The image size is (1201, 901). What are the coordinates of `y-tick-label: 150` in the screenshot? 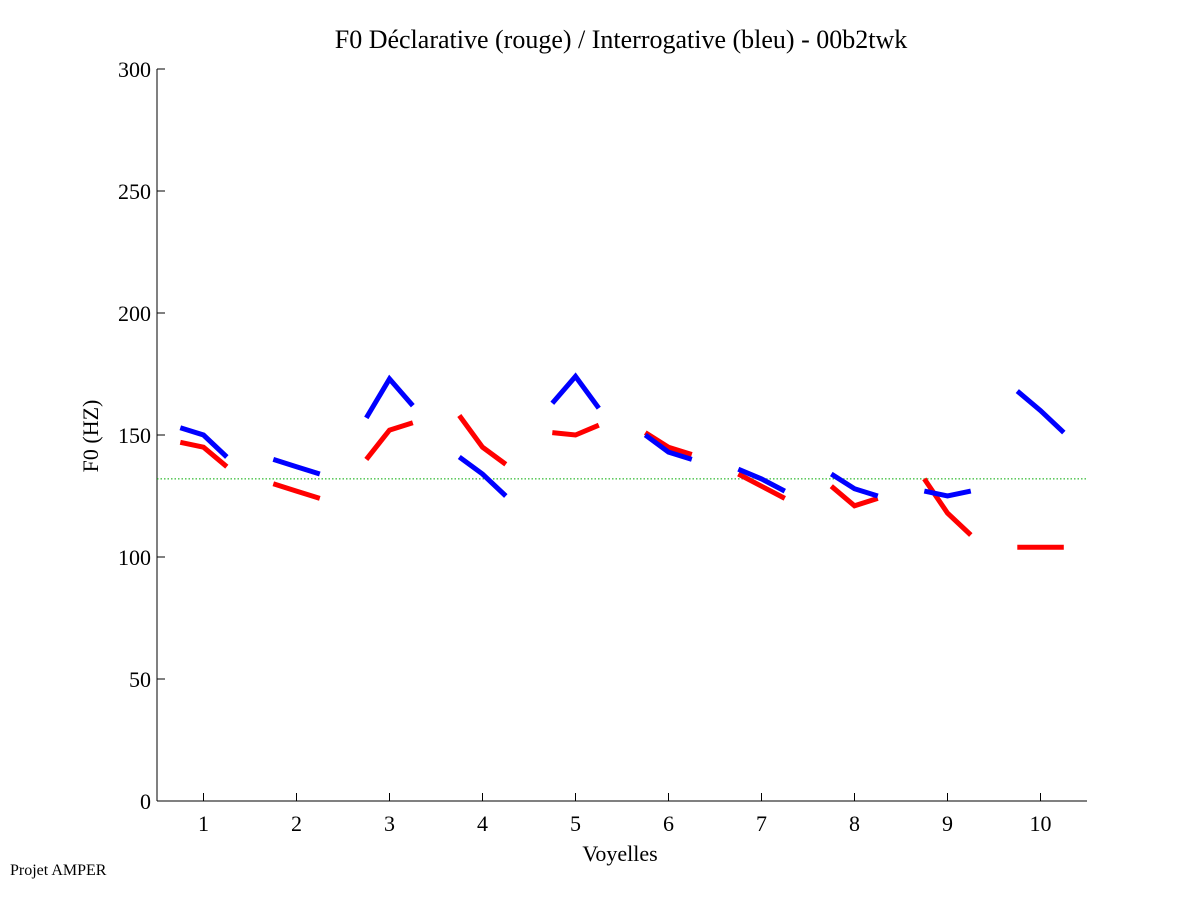 It's located at (134, 435).